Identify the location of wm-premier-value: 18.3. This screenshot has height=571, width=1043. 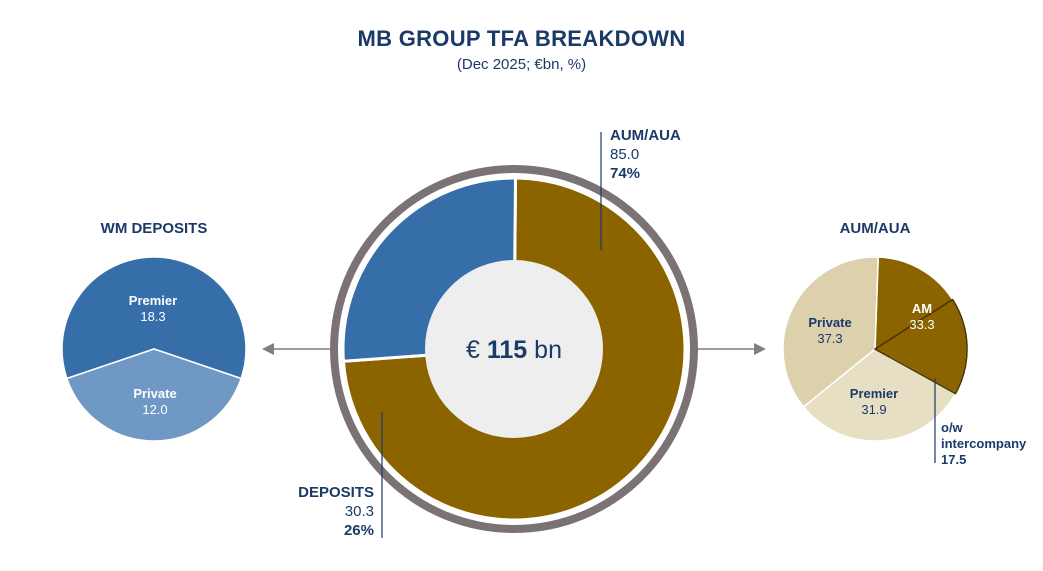
(152, 316).